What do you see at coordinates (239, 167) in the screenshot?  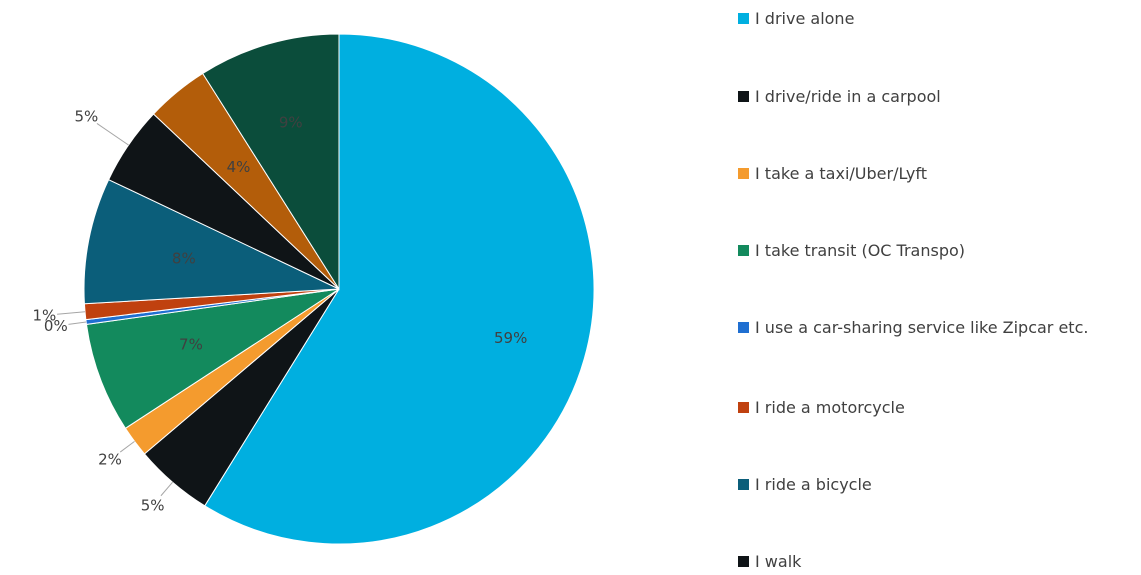 I see `slice-data-label: 4%` at bounding box center [239, 167].